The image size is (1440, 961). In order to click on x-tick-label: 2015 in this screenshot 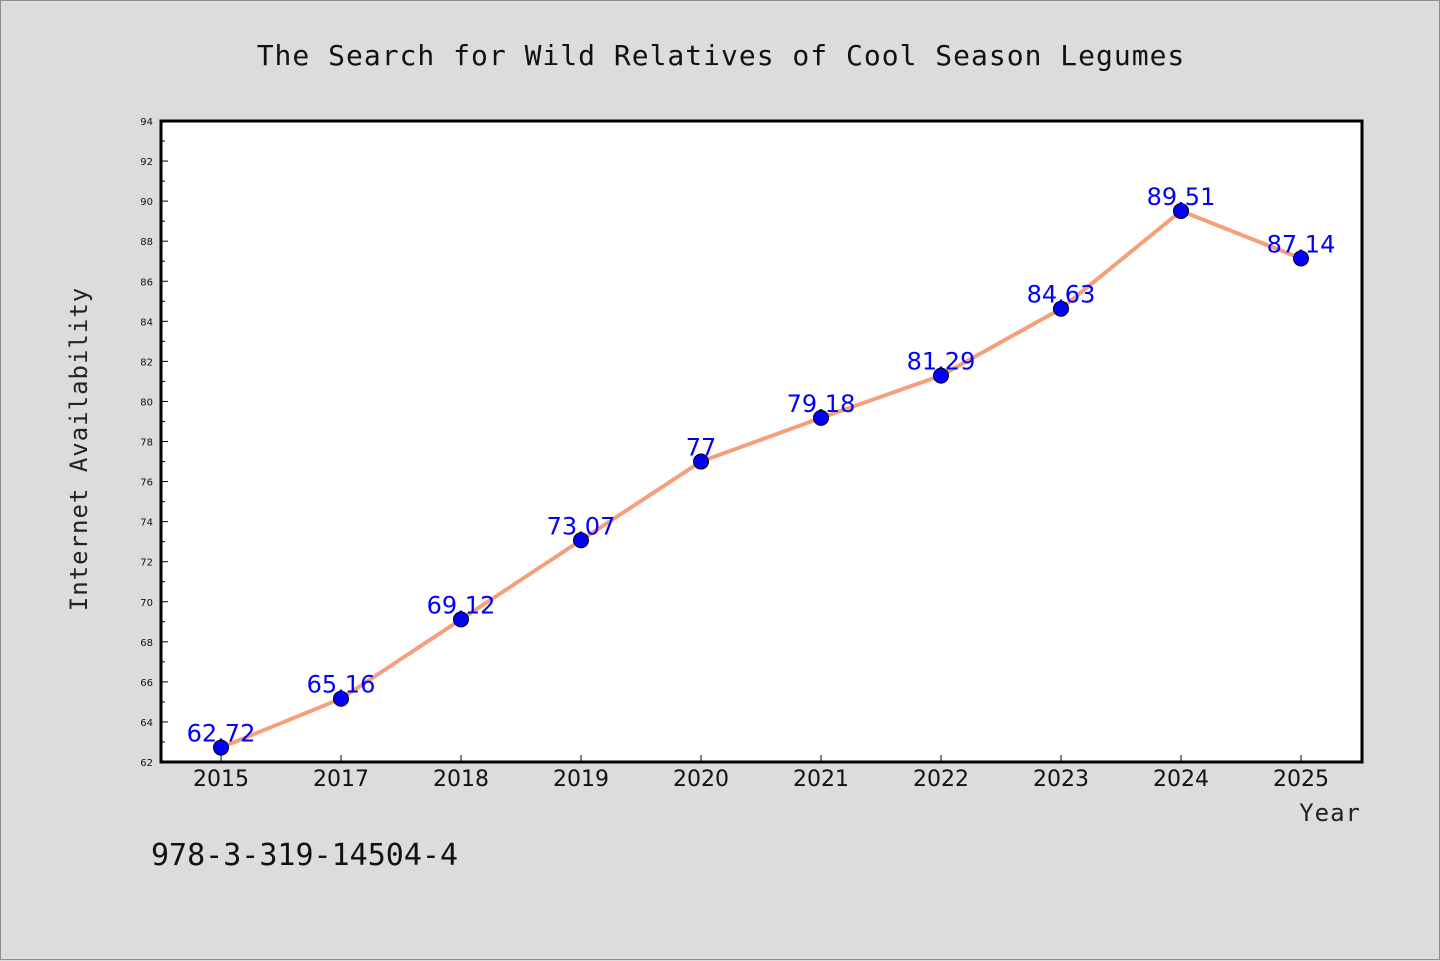, I will do `click(221, 779)`.